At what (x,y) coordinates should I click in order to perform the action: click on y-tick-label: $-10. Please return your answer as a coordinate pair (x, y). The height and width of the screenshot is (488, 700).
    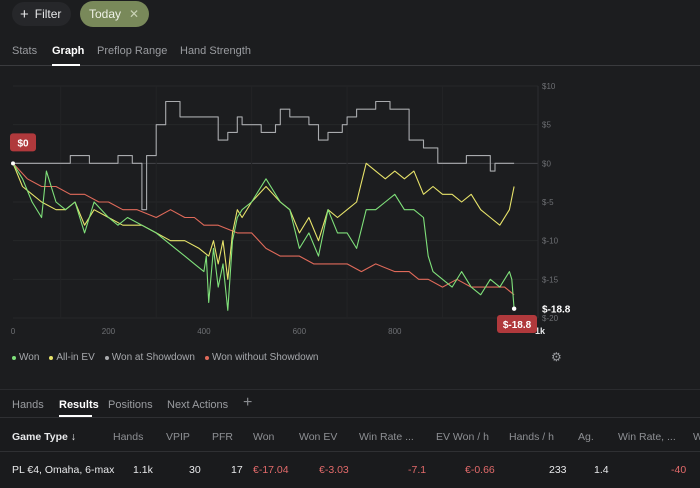
    Looking at the image, I should click on (550, 241).